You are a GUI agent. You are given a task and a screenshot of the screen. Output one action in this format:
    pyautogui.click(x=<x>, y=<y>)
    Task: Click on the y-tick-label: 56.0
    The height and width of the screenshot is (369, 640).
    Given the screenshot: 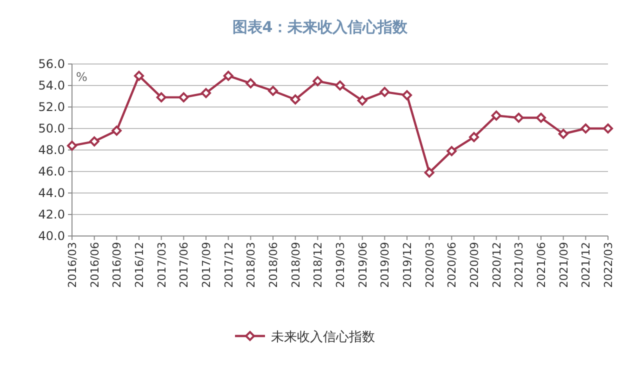 What is the action you would take?
    pyautogui.click(x=51, y=64)
    